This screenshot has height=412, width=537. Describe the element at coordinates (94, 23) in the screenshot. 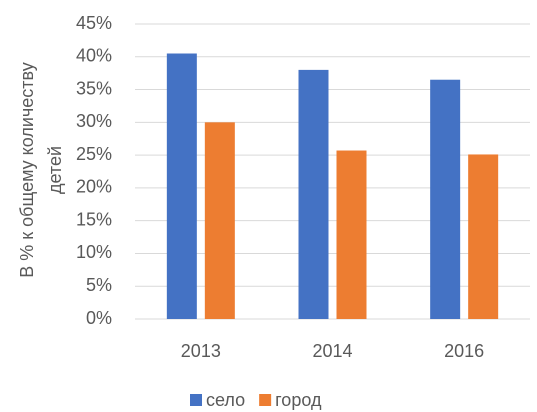

I see `y-tick-label: 45%` at that location.